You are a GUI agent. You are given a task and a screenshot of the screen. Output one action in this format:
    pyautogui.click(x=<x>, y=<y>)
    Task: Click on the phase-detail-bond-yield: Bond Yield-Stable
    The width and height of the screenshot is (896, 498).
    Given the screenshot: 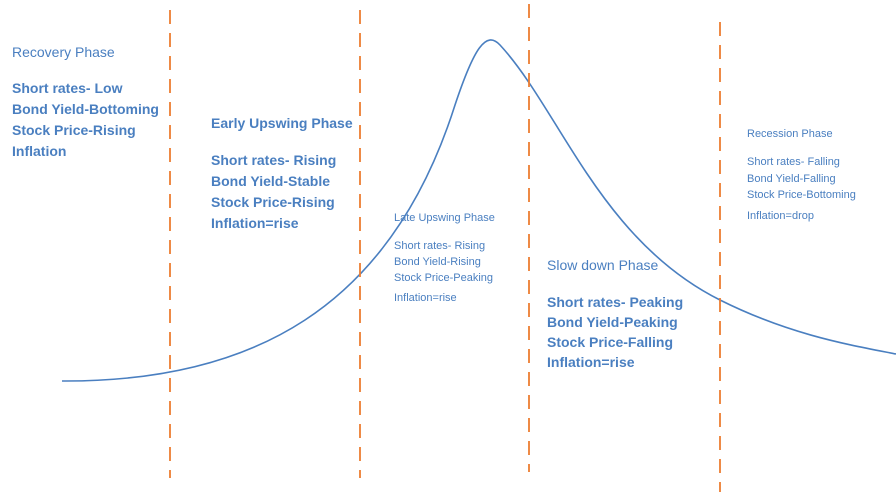 What is the action you would take?
    pyautogui.click(x=271, y=181)
    